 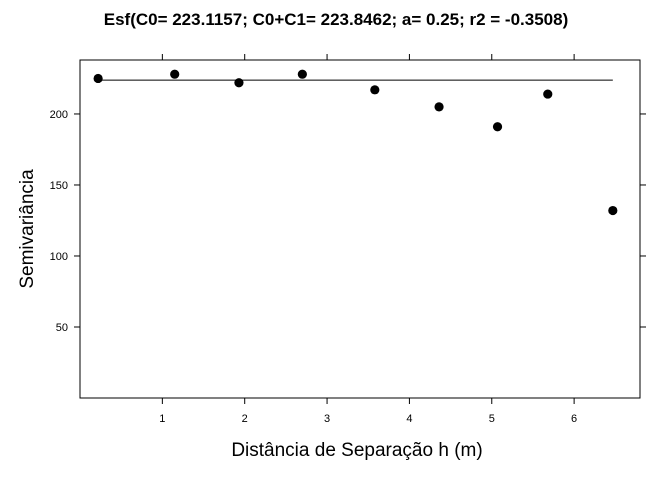 What do you see at coordinates (327, 419) in the screenshot?
I see `x-tick-label: 3` at bounding box center [327, 419].